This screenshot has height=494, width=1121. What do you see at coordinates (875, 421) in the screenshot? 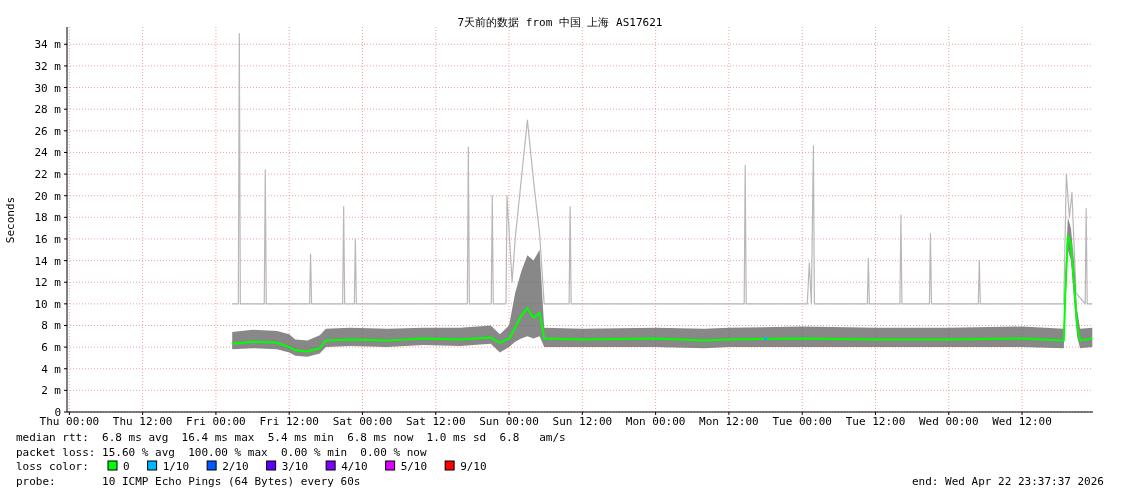
I see `x-tick-label: Tue 12:00` at bounding box center [875, 421].